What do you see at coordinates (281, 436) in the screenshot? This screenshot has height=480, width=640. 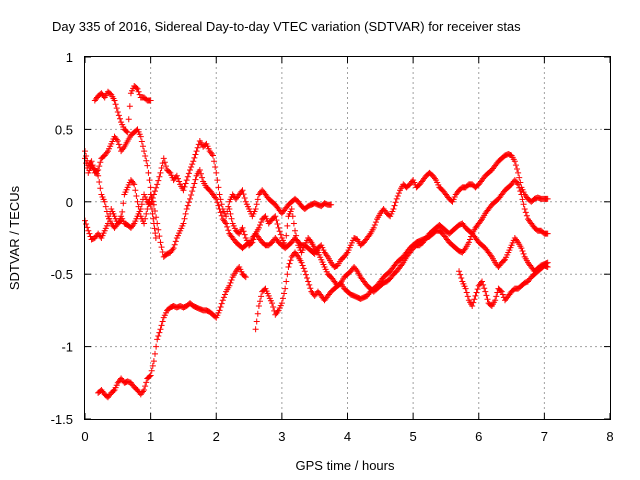 I see `x-tick-label: 3` at bounding box center [281, 436].